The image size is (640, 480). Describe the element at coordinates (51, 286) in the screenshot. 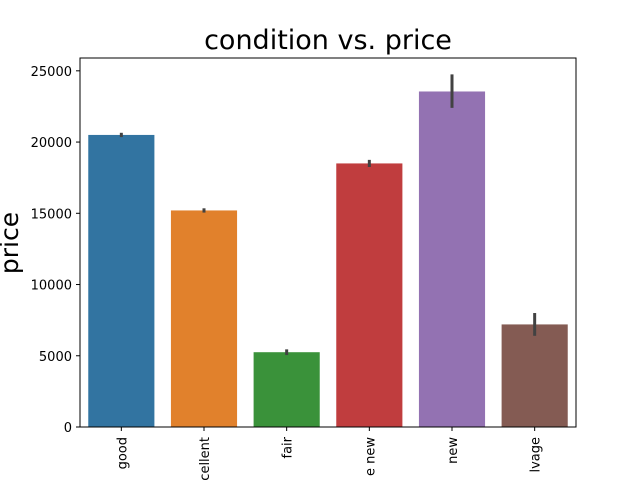

I see `y-tick-label-2: 10000` at that location.